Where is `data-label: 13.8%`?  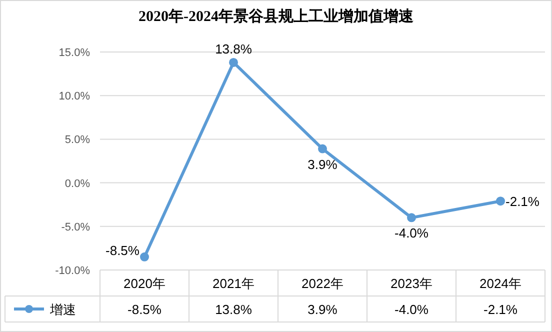 data-label: 13.8% is located at coordinates (233, 309).